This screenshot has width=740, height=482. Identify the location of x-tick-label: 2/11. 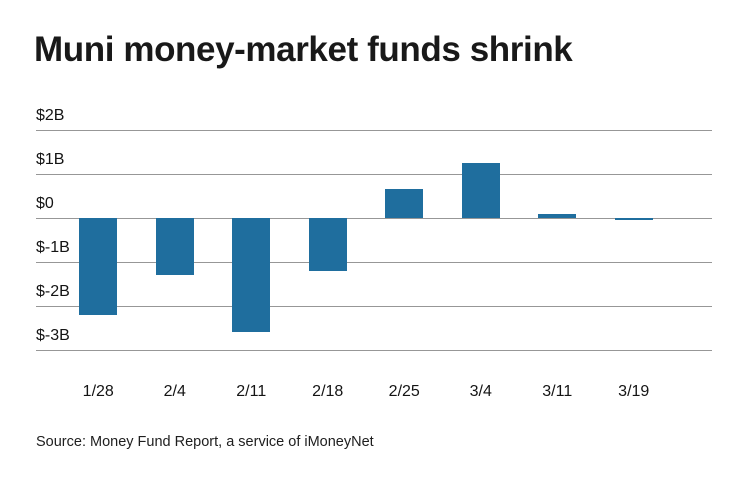
(251, 391).